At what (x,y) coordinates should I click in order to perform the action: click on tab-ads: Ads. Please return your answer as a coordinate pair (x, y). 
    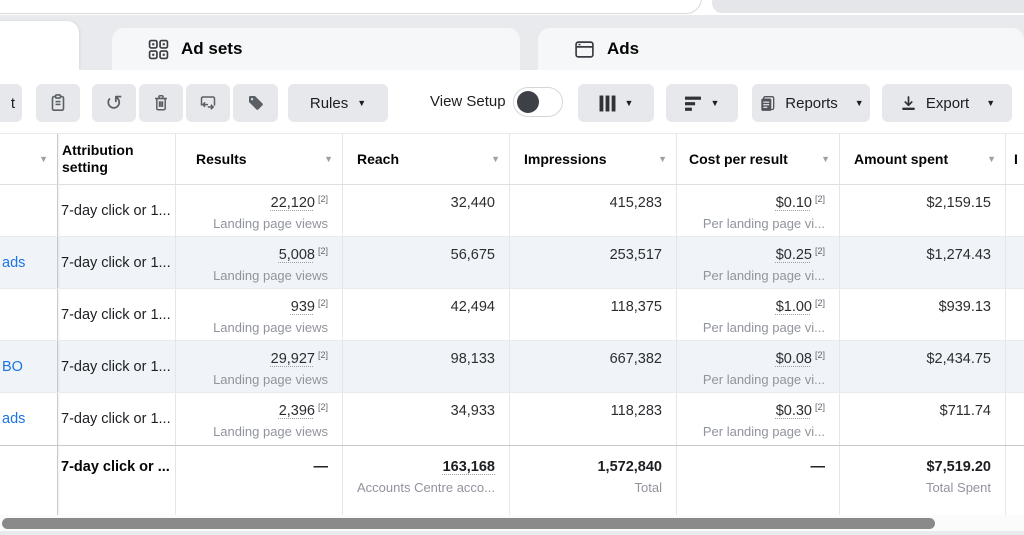
    Looking at the image, I should click on (781, 49).